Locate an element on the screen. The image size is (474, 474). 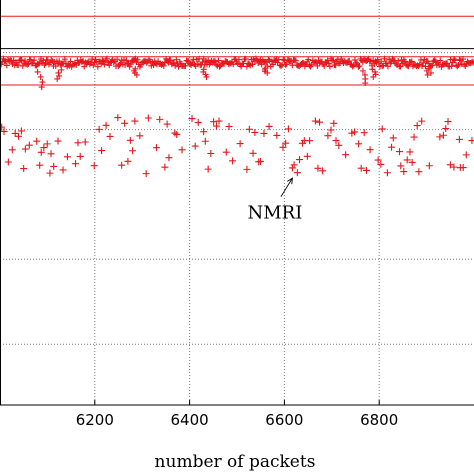
reference-lines is located at coordinates (237, 50).